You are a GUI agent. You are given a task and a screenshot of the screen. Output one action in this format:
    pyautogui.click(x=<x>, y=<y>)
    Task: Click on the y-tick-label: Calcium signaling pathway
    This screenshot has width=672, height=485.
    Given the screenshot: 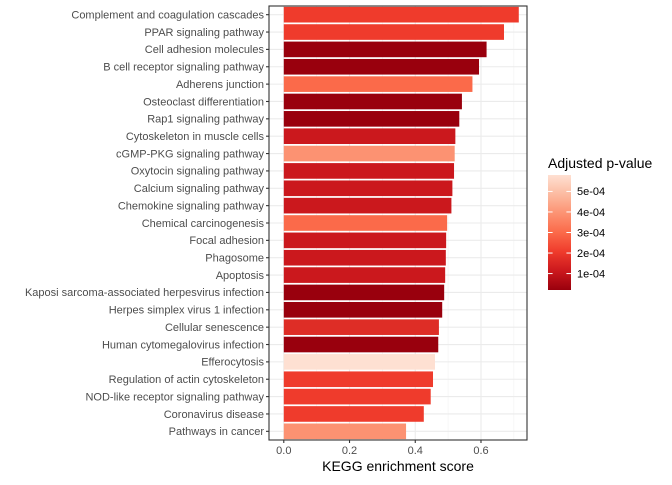 What is the action you would take?
    pyautogui.click(x=199, y=189)
    